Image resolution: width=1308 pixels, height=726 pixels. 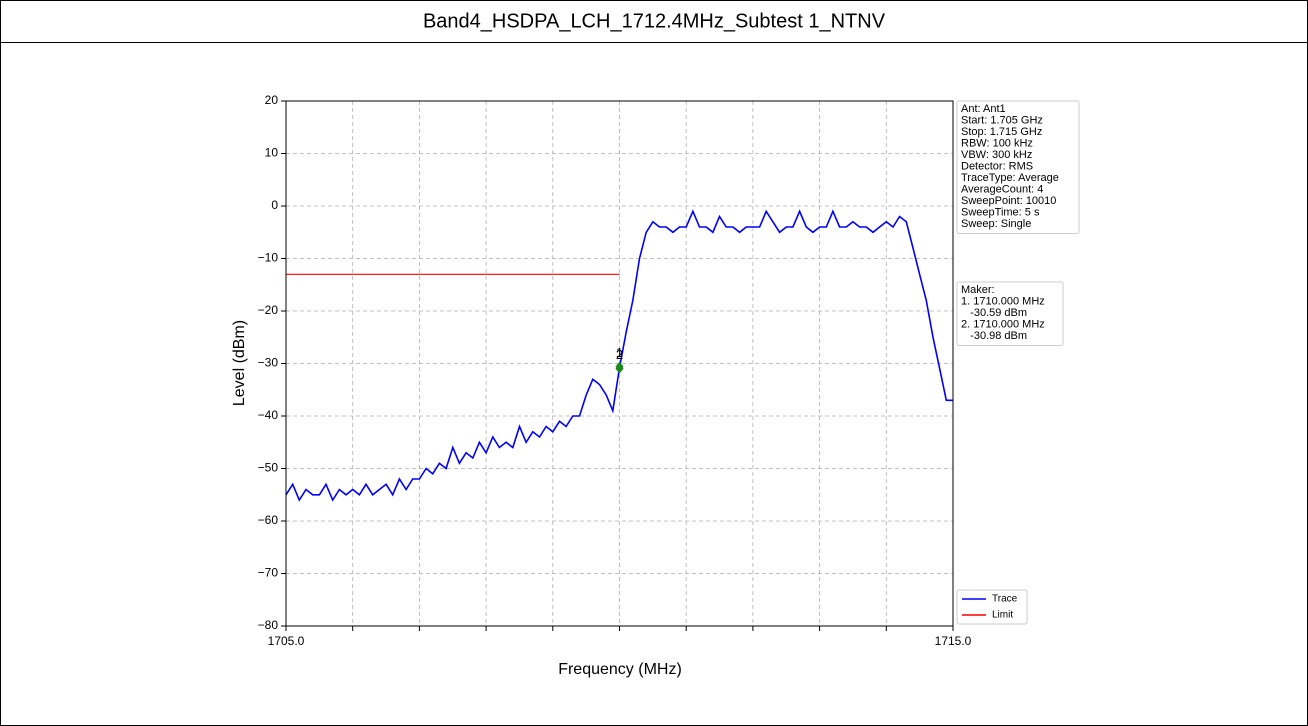 I want to click on info-line: -30.98 dBm, so click(x=994, y=336).